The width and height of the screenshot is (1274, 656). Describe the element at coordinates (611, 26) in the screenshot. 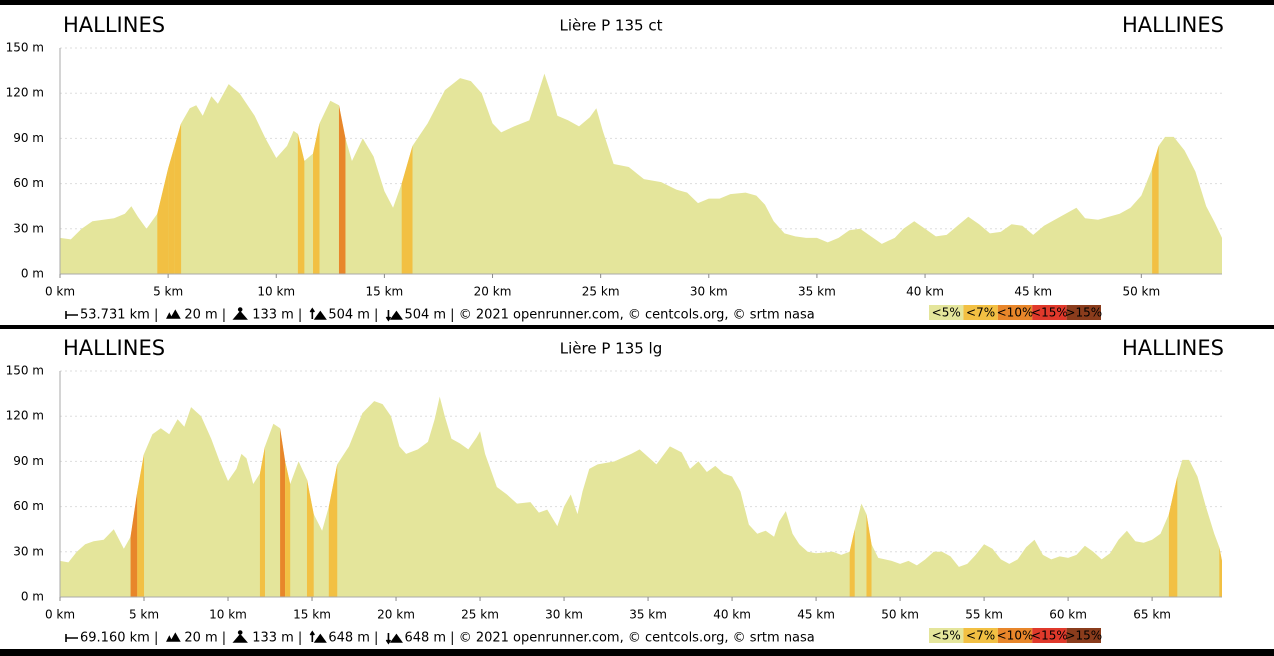

I see `chart-title: Lière P 135 ct` at that location.